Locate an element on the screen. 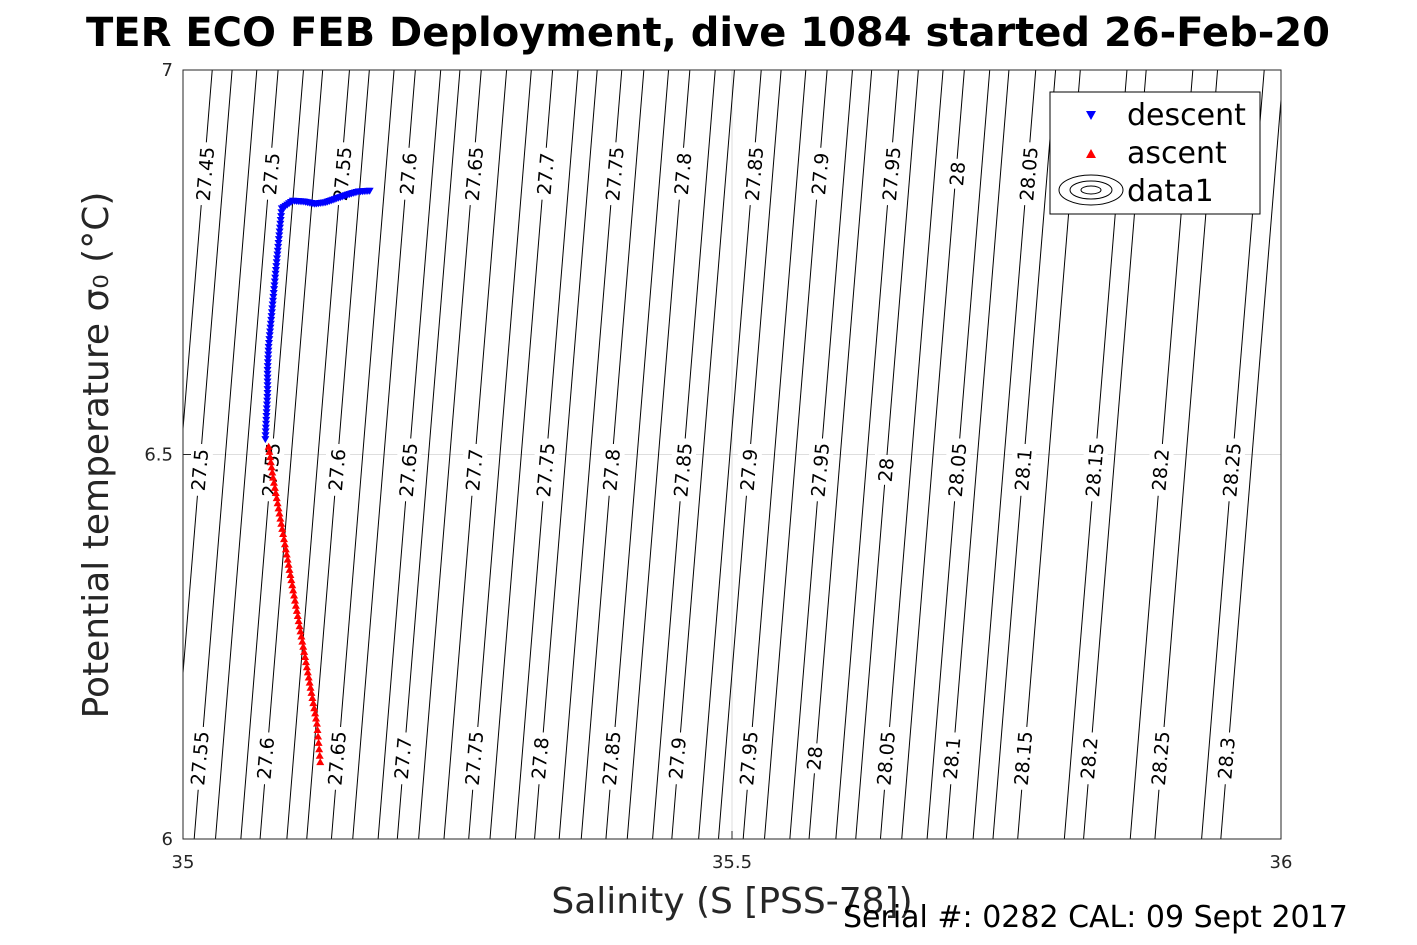 Image resolution: width=1417 pixels, height=945 pixels. svg-text: 28.25 is located at coordinates (1161, 758).